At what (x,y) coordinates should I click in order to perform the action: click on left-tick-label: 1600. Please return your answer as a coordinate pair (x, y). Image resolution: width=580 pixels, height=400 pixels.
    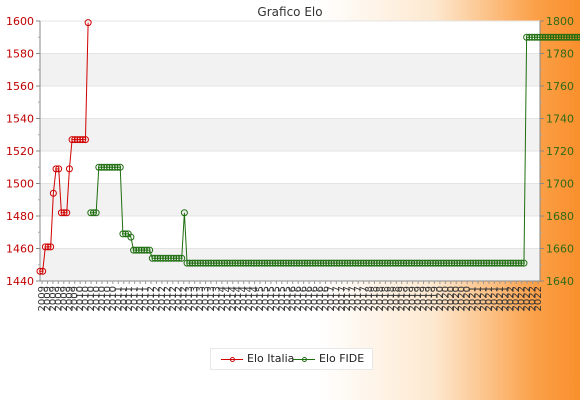
    Looking at the image, I should click on (20, 21).